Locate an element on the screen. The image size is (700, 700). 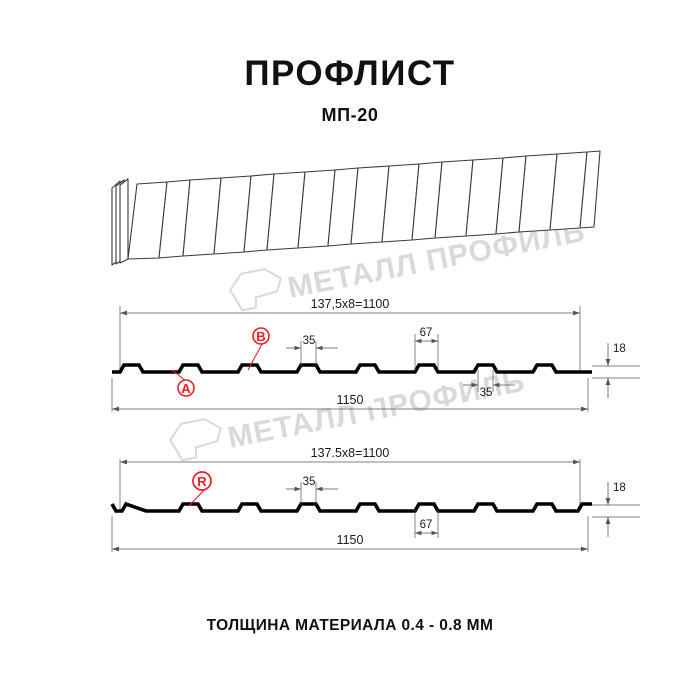
profiled-sheet-isometric is located at coordinates (356, 208).